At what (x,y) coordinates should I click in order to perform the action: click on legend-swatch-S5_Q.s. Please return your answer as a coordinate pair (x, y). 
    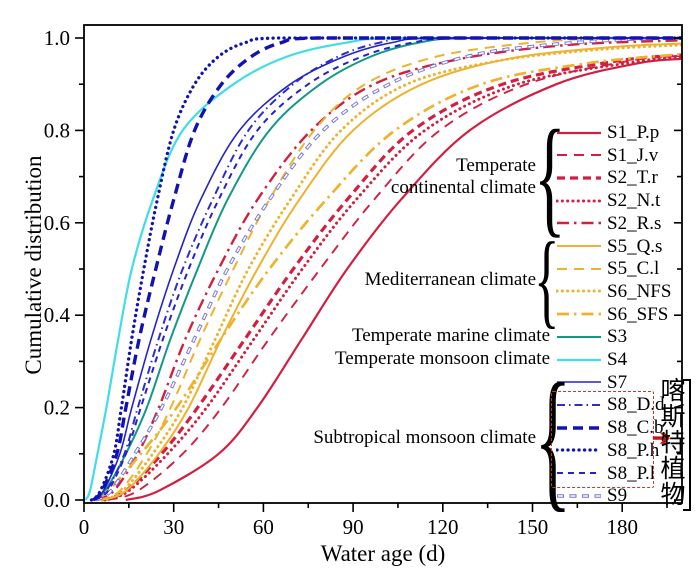
    Looking at the image, I should click on (579, 246).